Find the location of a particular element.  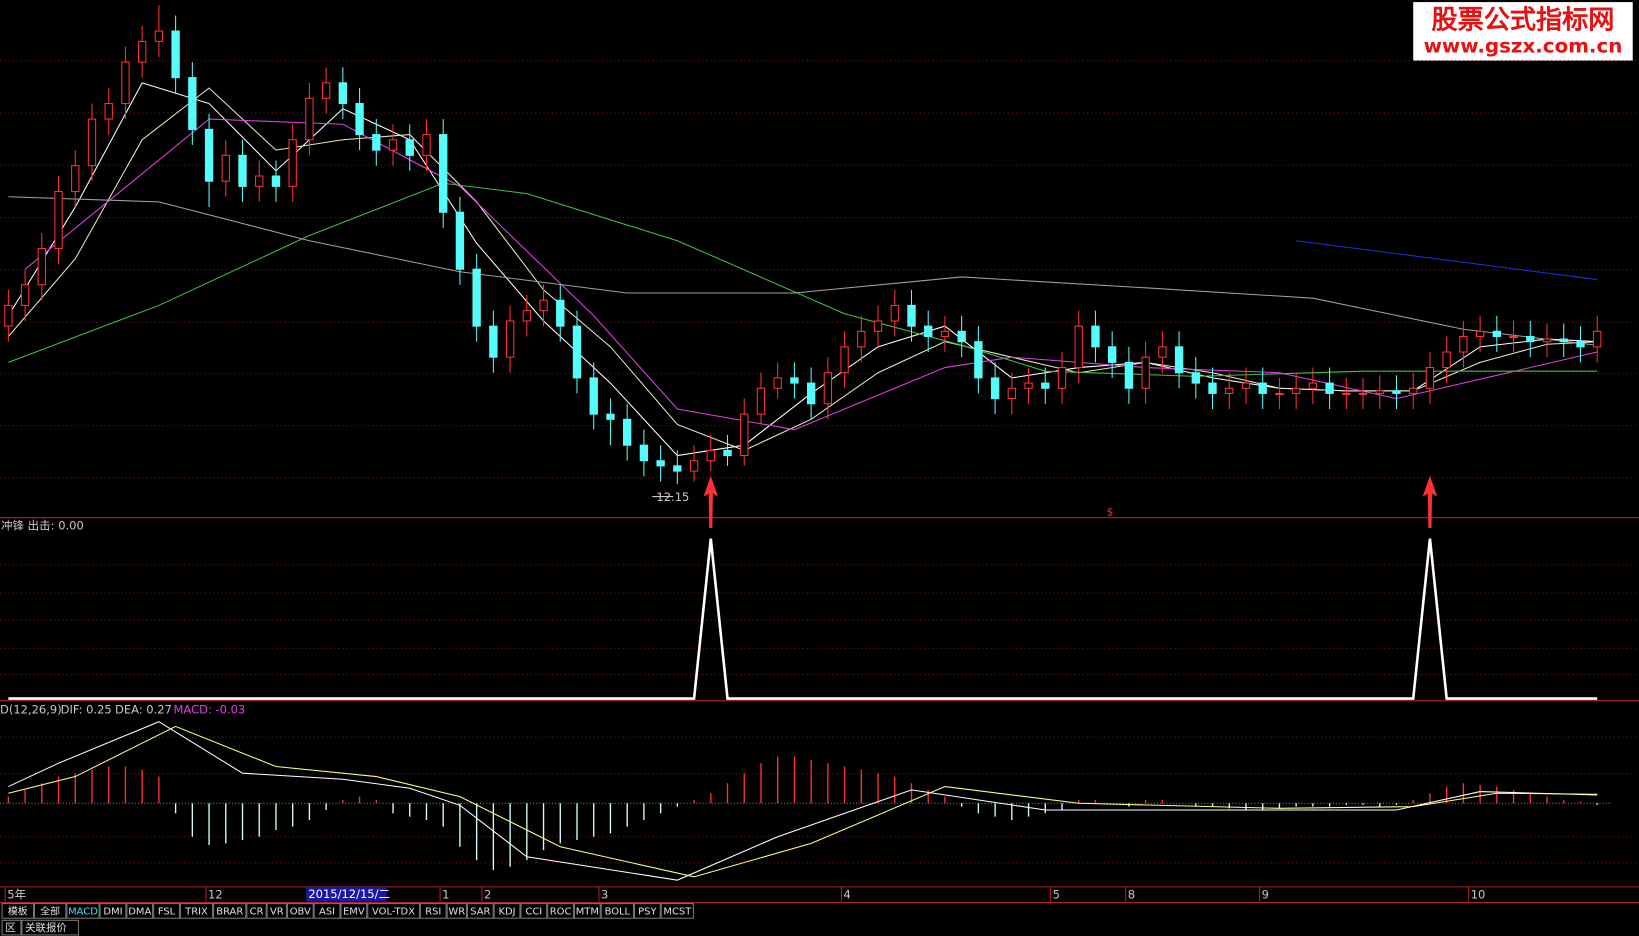

x-tick-label: 5 is located at coordinates (1056, 895).